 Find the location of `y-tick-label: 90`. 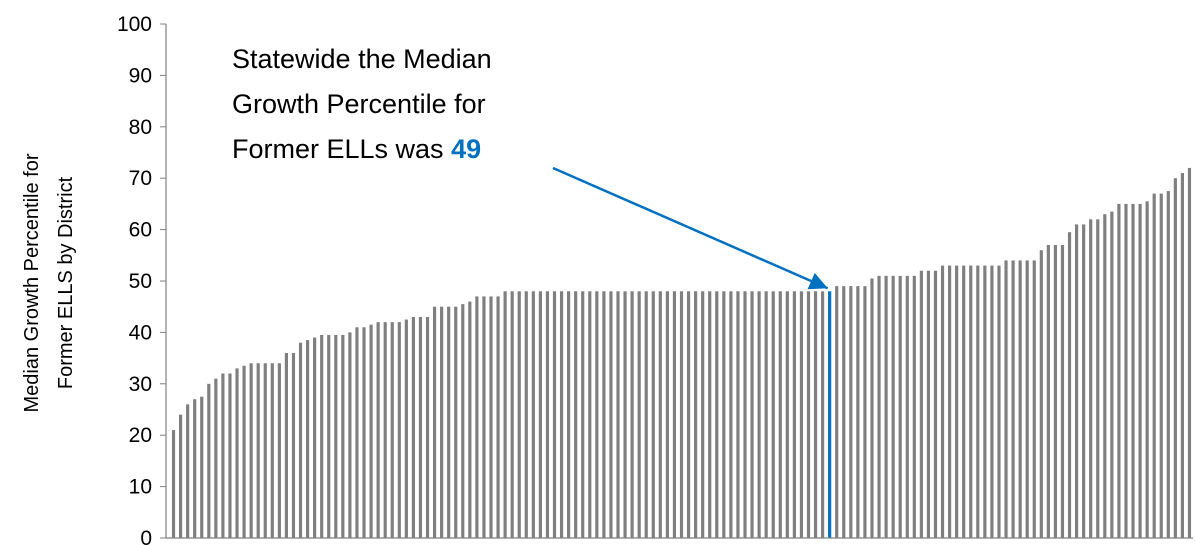

y-tick-label: 90 is located at coordinates (140, 75).